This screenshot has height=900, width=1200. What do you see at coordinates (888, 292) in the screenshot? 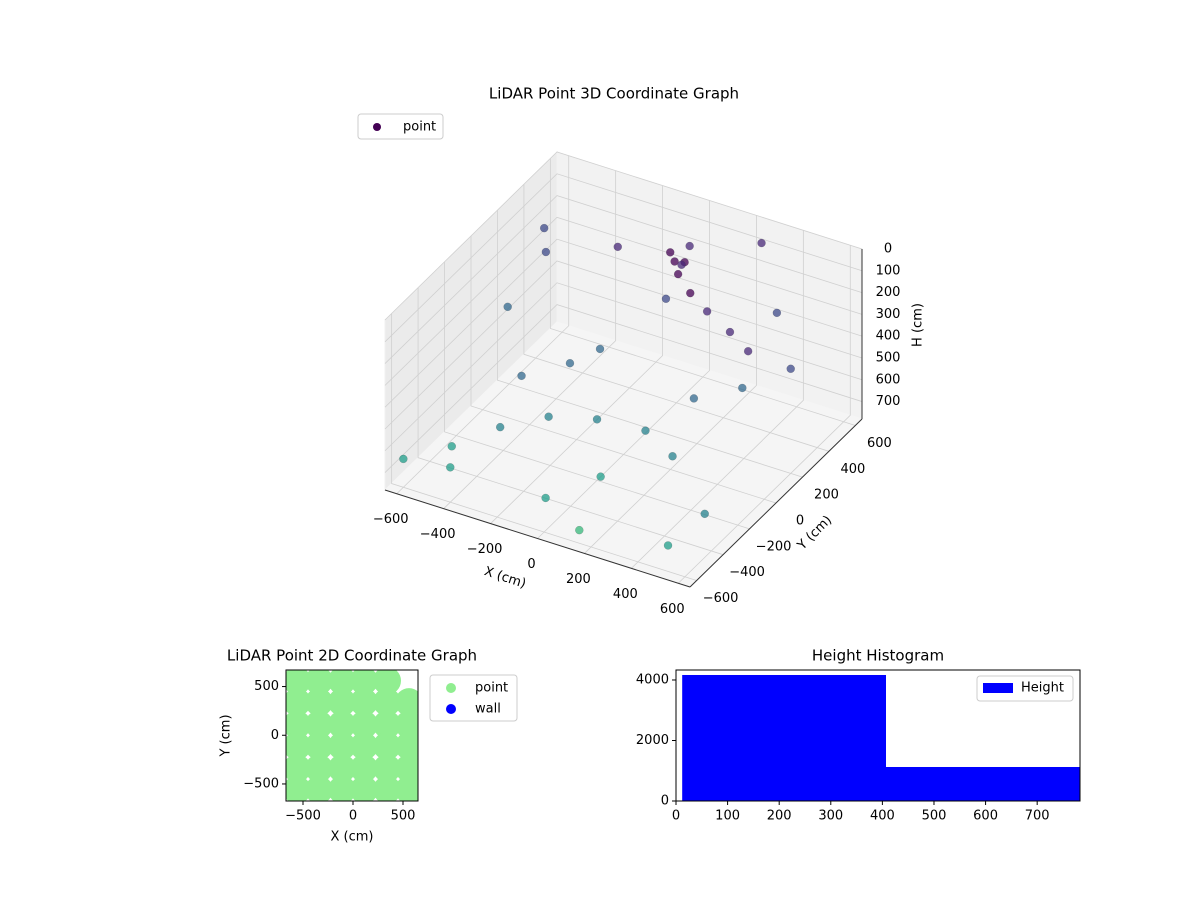
I see `z-tick-label: 200` at bounding box center [888, 292].